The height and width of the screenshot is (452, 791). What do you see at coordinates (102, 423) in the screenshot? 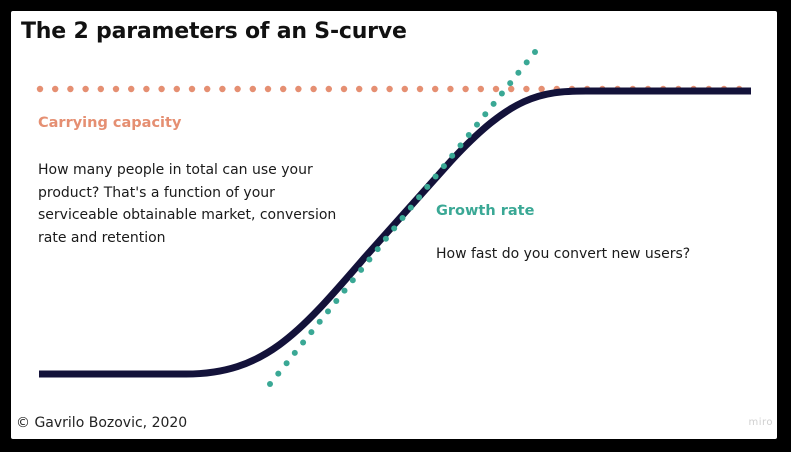
I see `copyright-notice: © Gavrilo Bozovic, 2020` at bounding box center [102, 423].